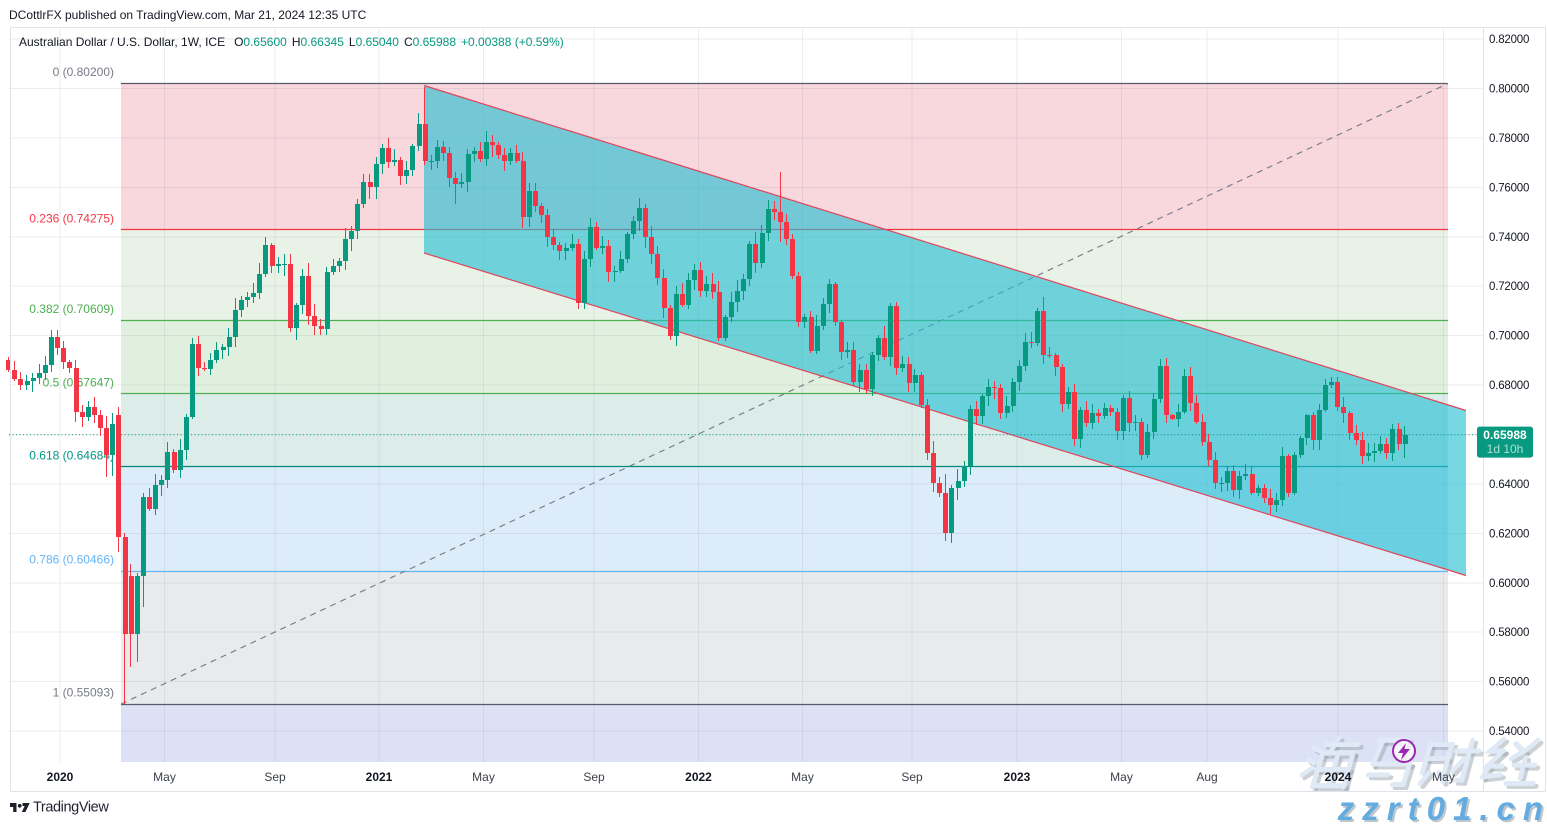 The height and width of the screenshot is (831, 1547). What do you see at coordinates (379, 777) in the screenshot?
I see `svg-text: 2021` at bounding box center [379, 777].